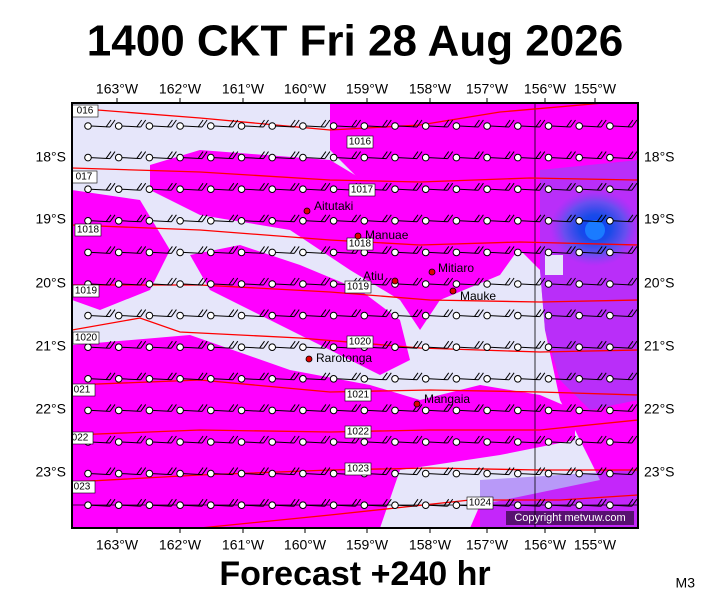 The height and width of the screenshot is (605, 711). Describe the element at coordinates (417, 404) in the screenshot. I see `place-dot` at that location.